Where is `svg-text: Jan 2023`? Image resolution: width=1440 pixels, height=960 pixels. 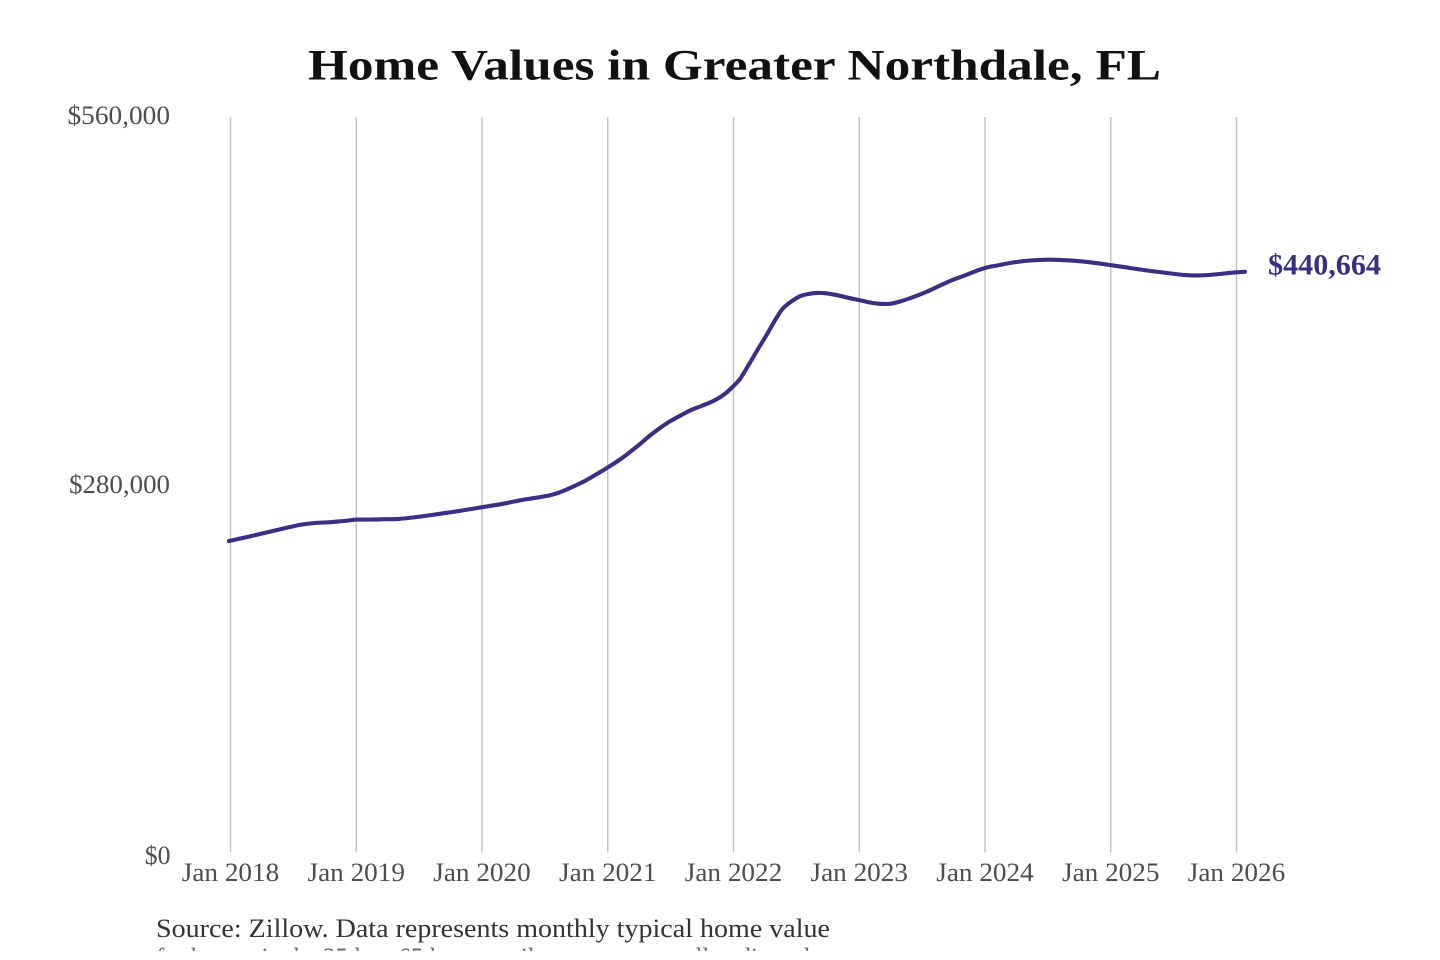
svg-text: Jan 2023 is located at coordinates (860, 872).